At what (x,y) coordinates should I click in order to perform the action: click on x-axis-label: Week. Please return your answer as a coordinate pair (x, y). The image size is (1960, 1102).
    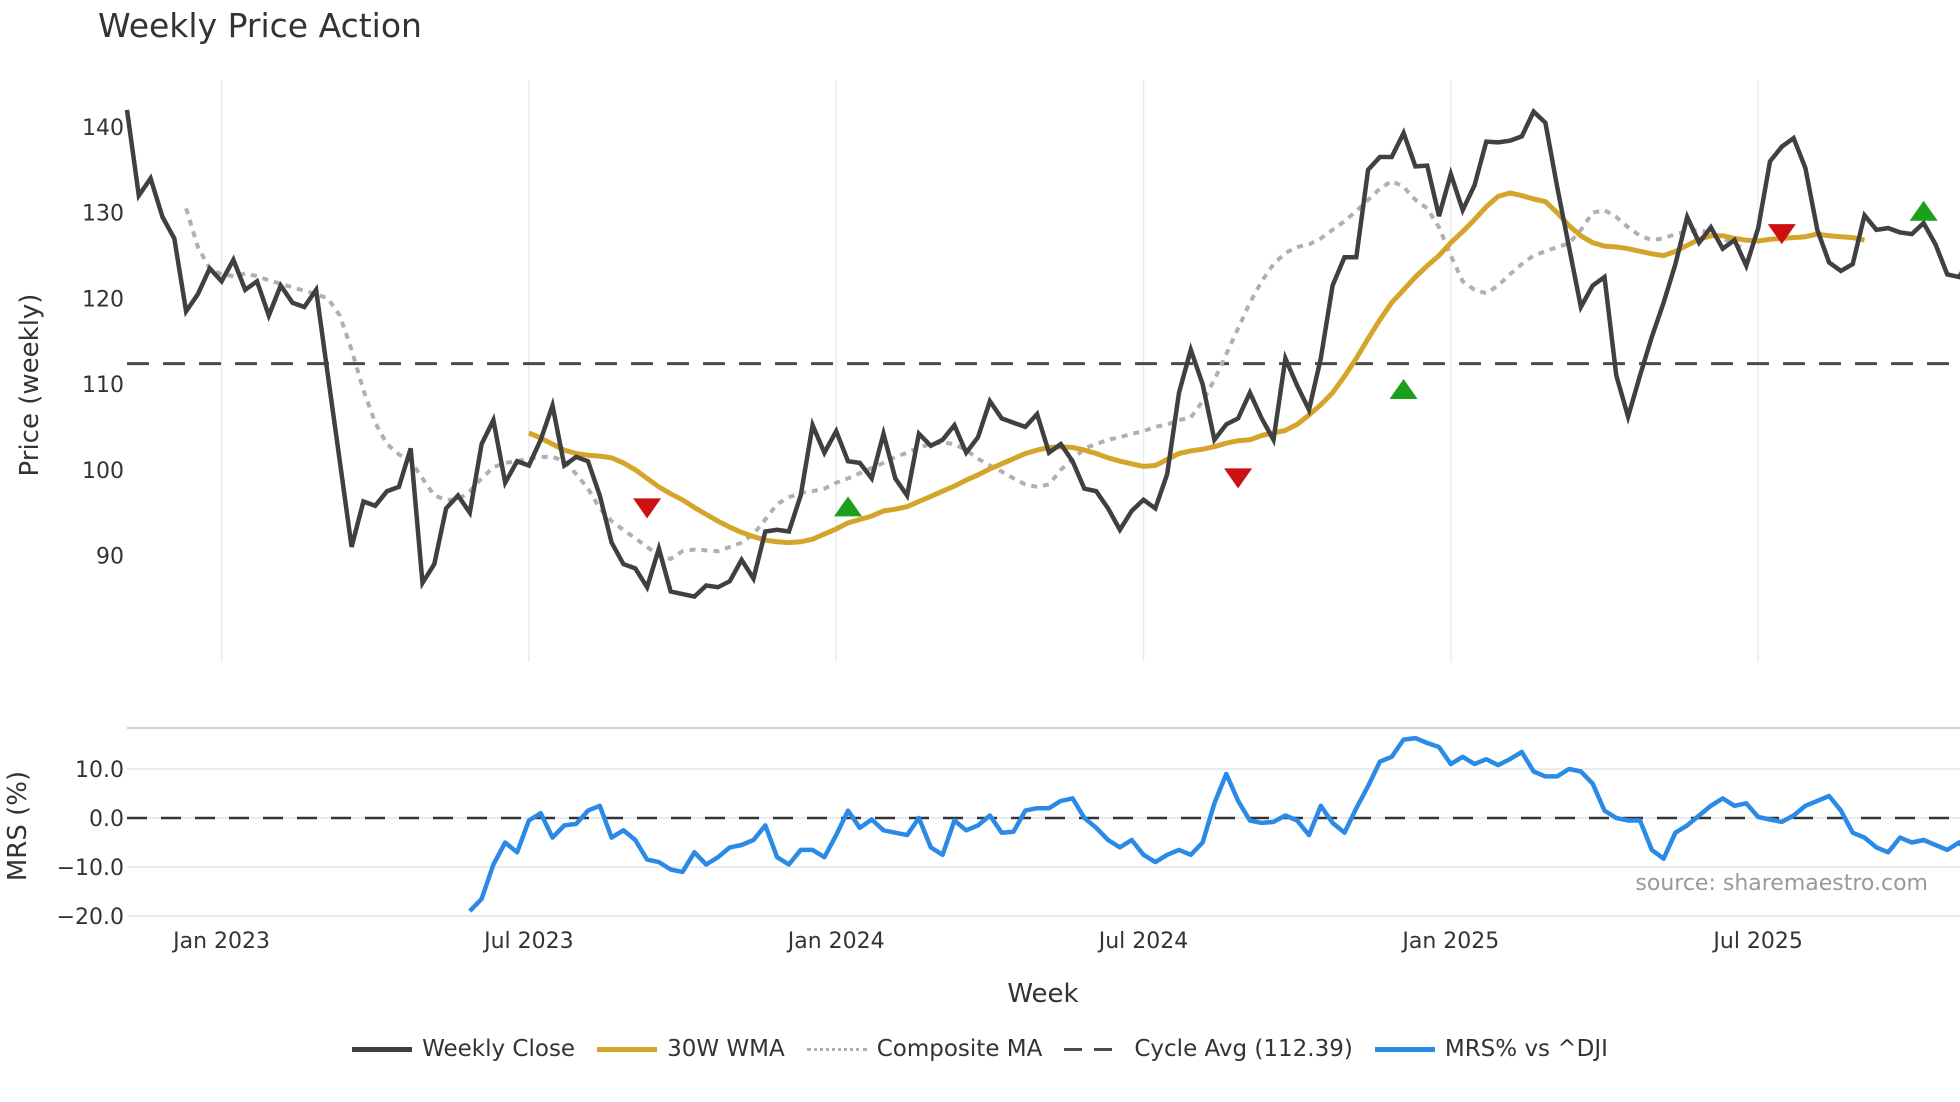
    Looking at the image, I should click on (1042, 994).